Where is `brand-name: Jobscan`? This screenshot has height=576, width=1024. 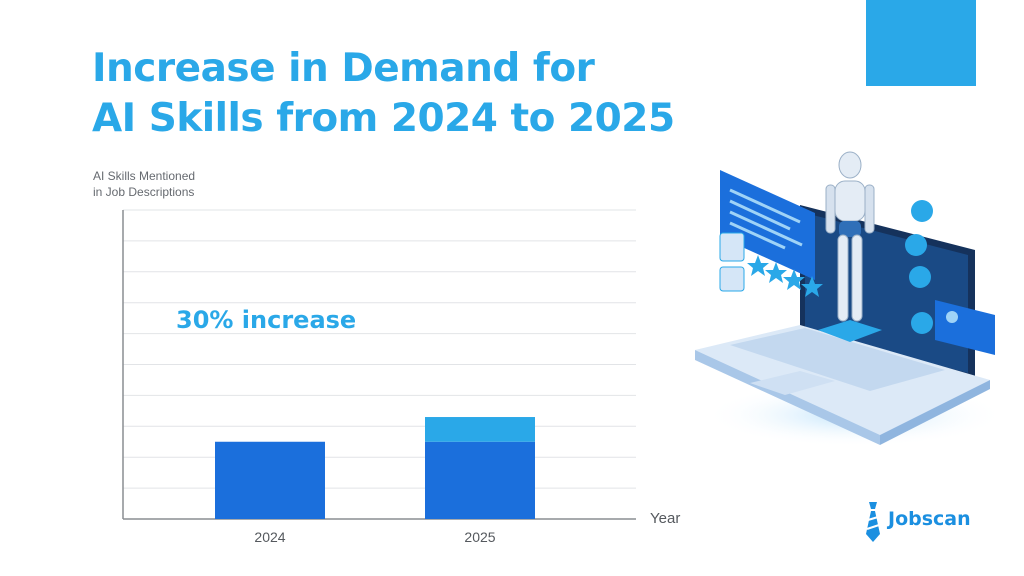 brand-name: Jobscan is located at coordinates (929, 519).